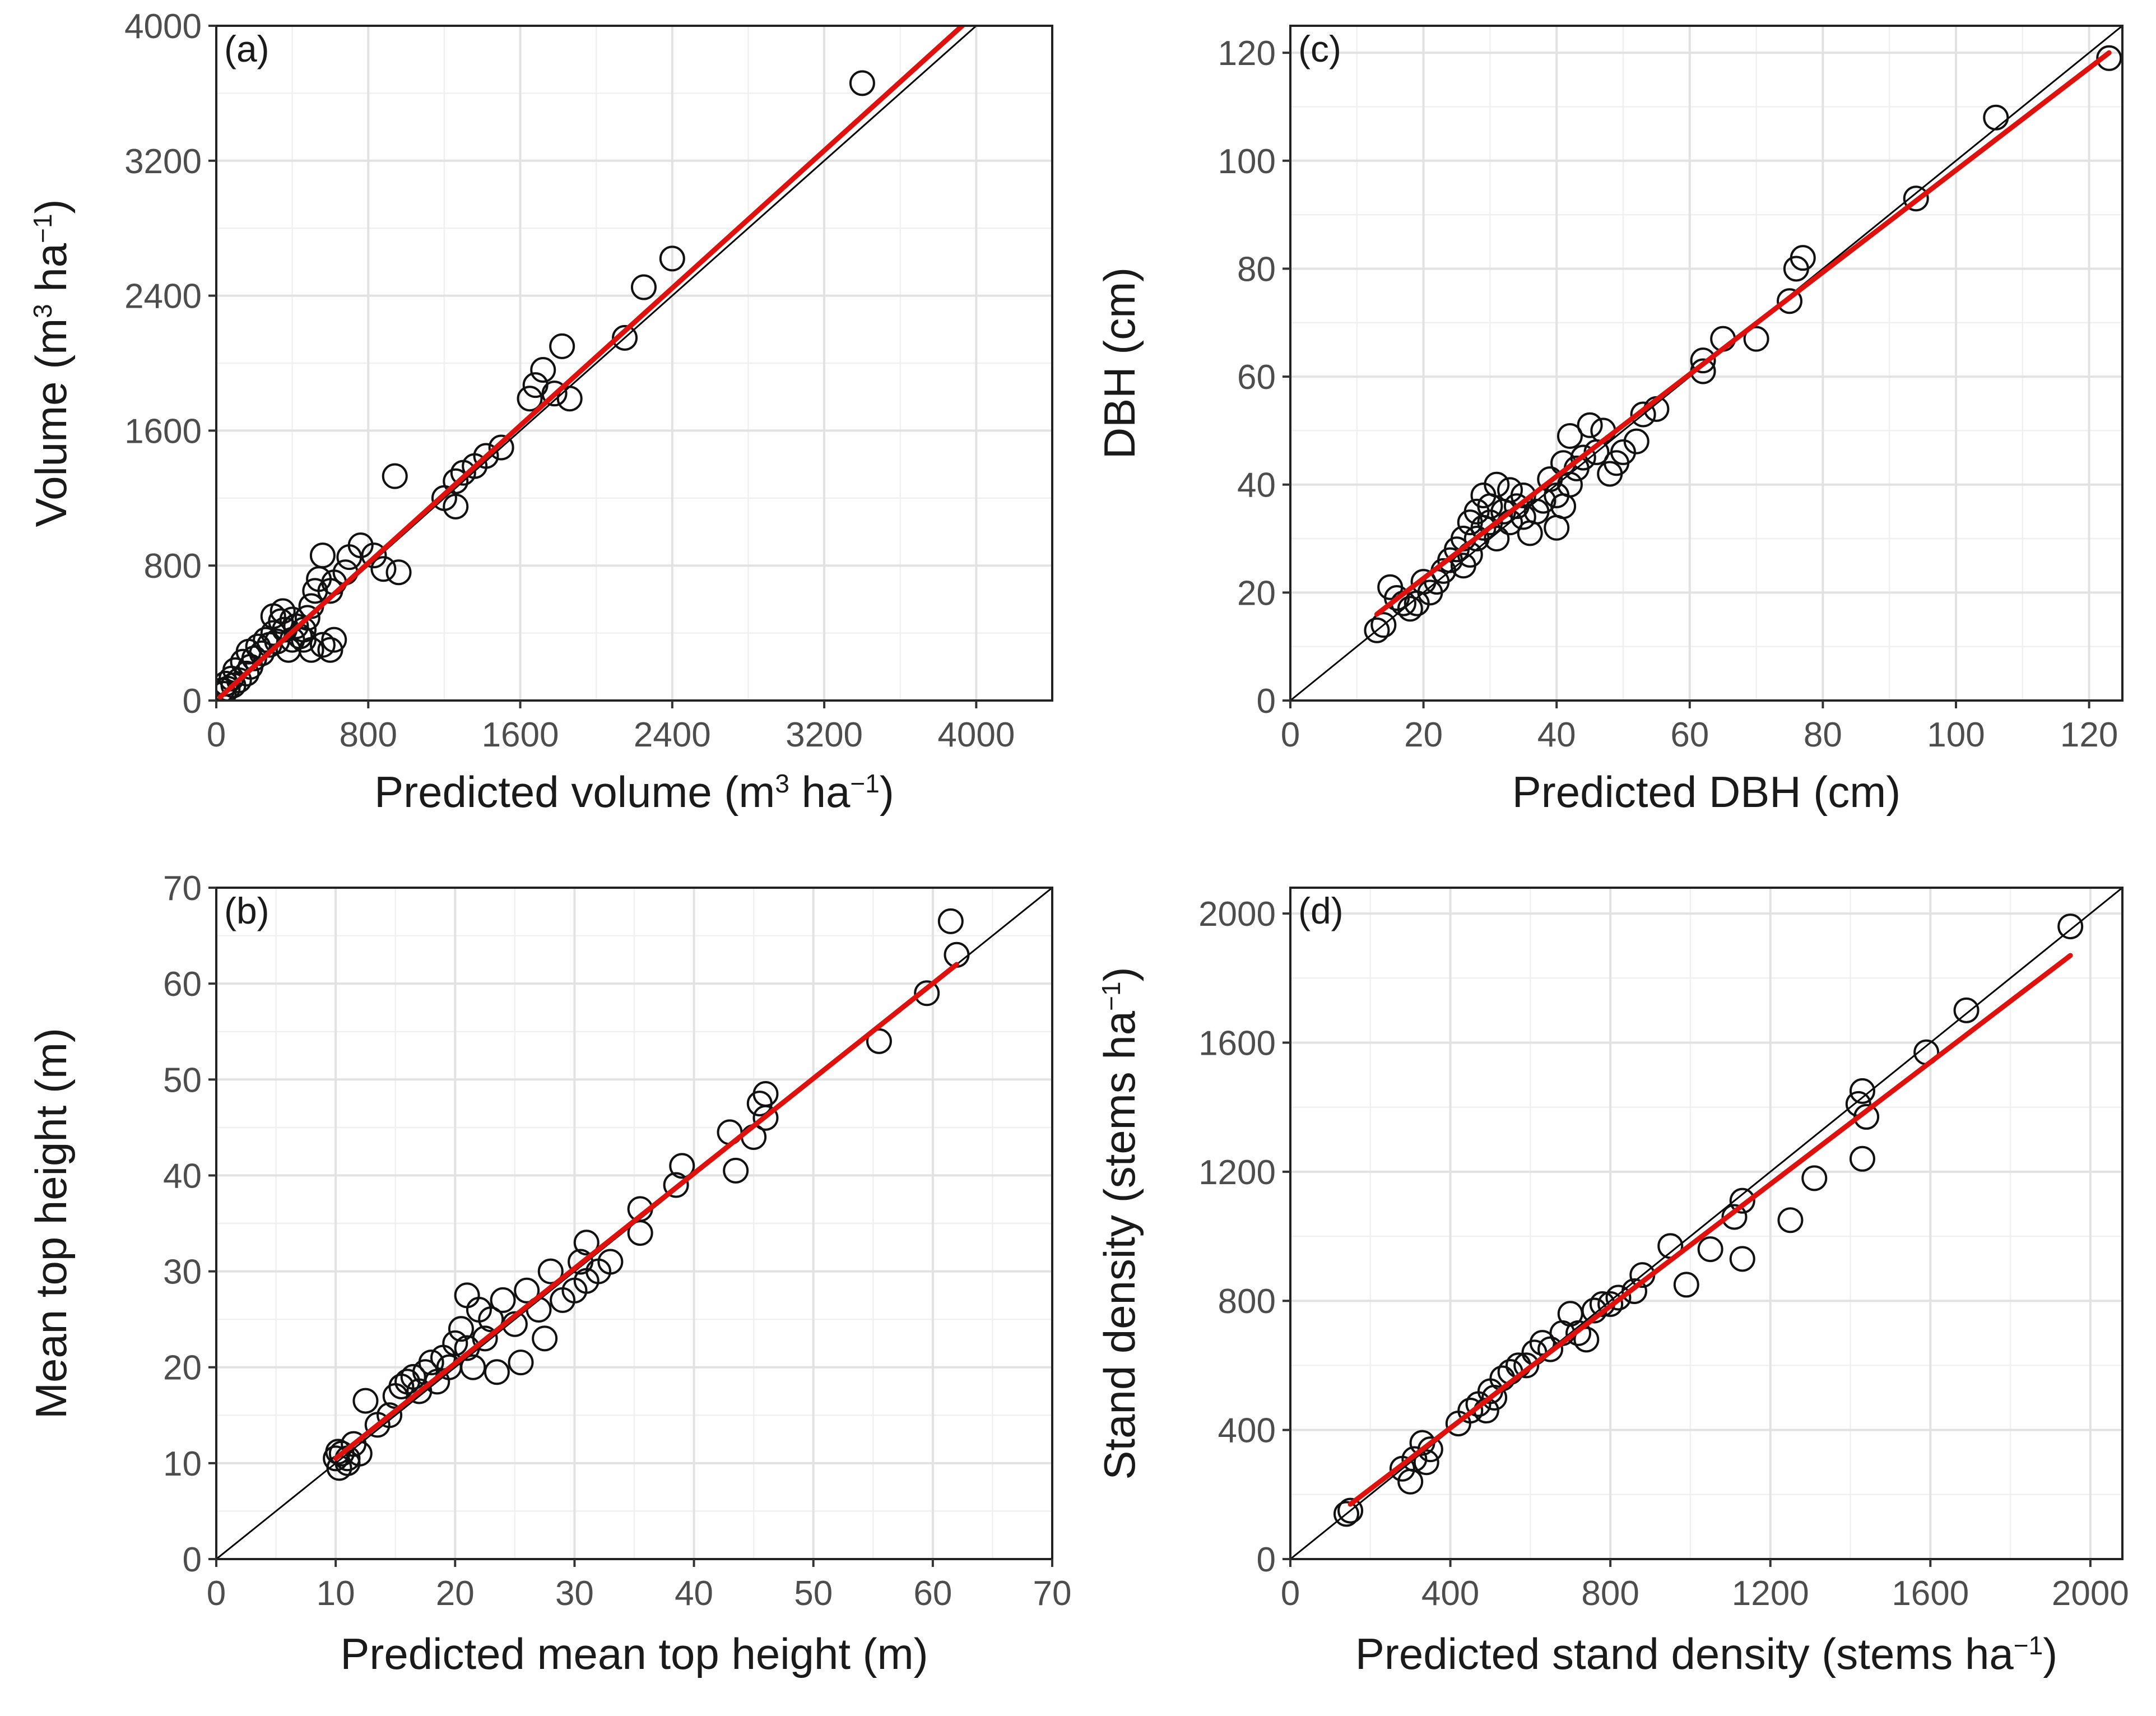 This screenshot has width=2156, height=1716. I want to click on x-tick-label: 3200, so click(824, 735).